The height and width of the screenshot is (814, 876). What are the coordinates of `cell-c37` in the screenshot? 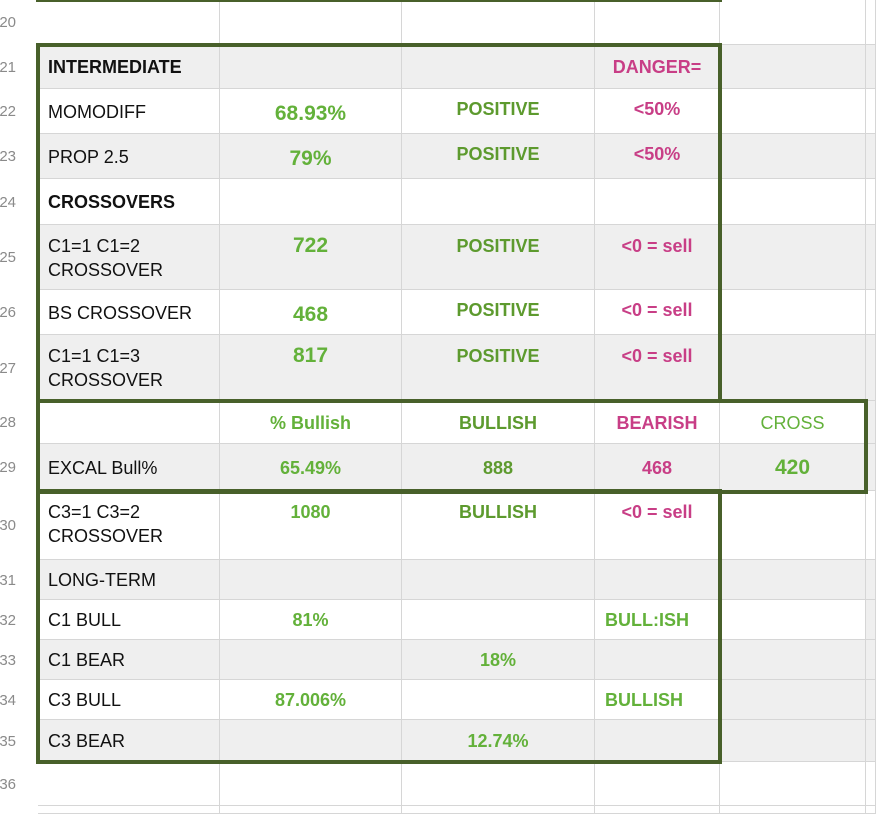 It's located at (498, 810).